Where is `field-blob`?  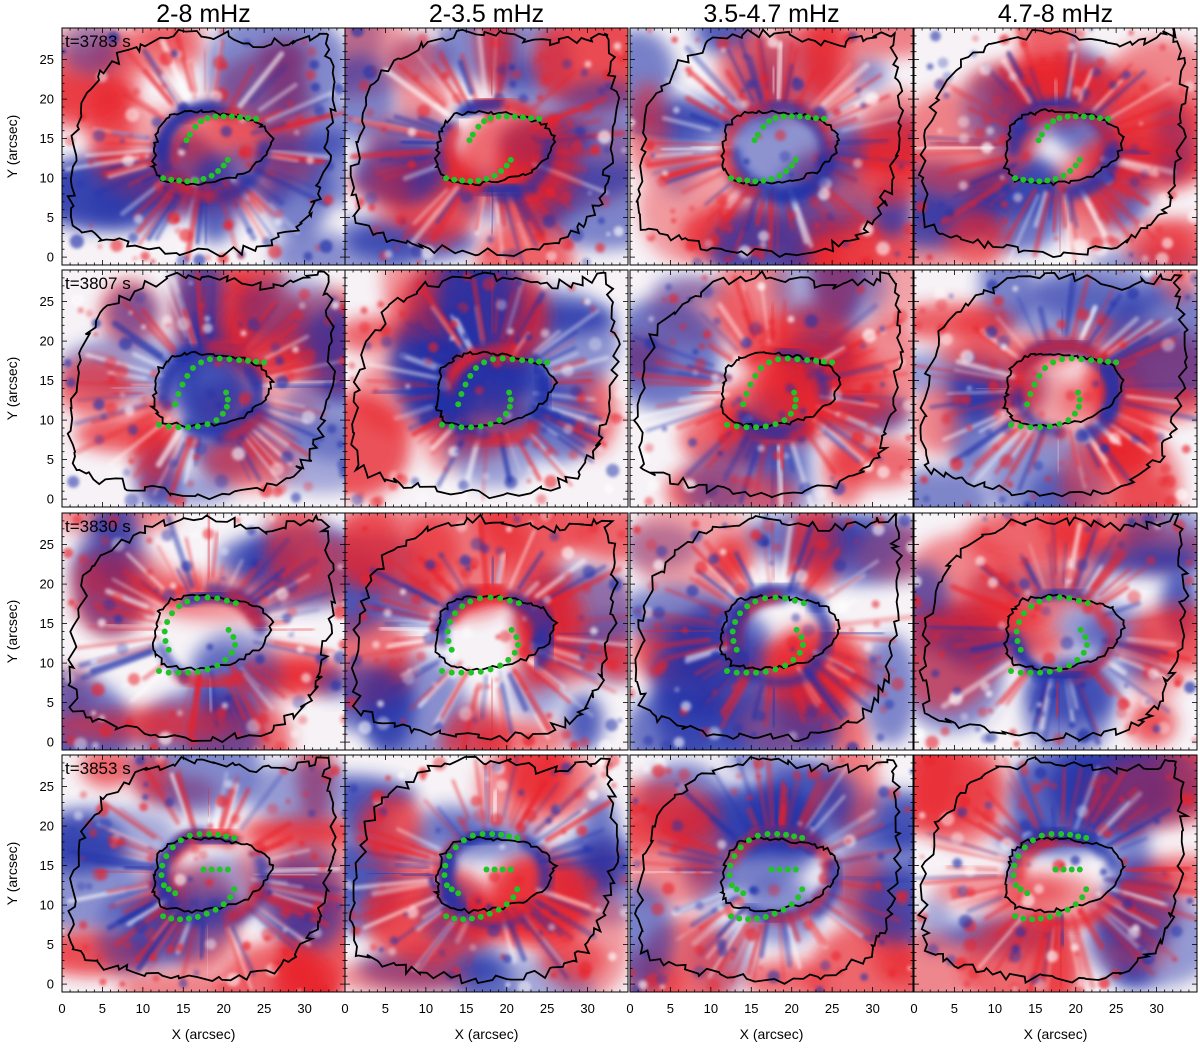
field-blob is located at coordinates (330, 683).